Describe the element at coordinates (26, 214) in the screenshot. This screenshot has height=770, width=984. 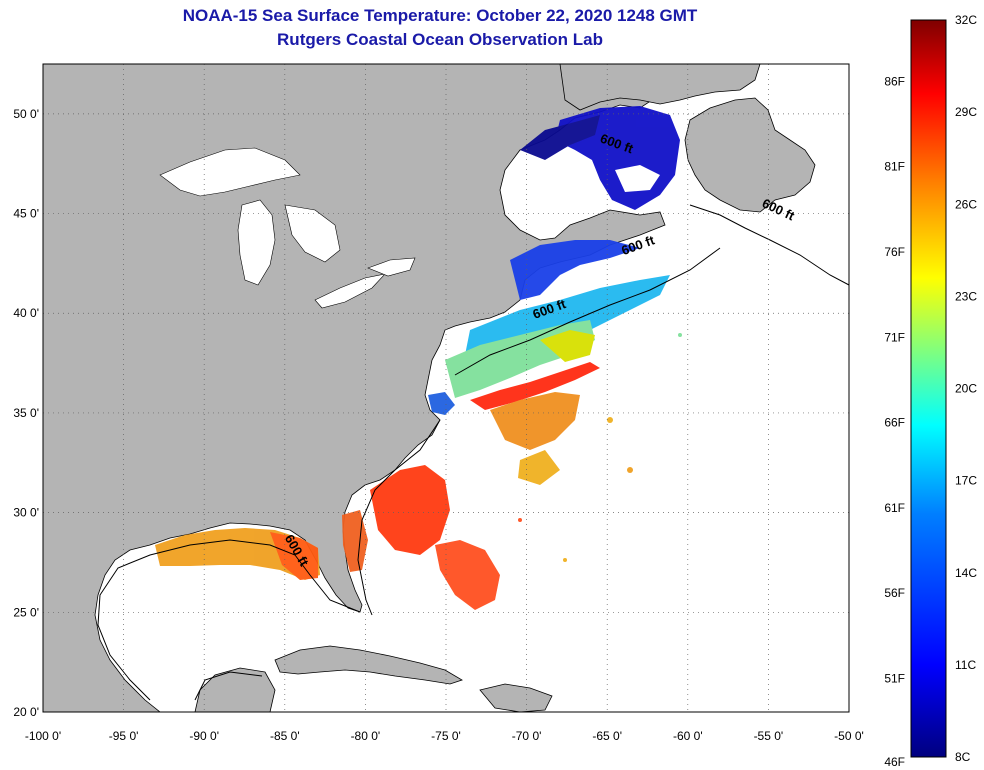
I see `lat-tick-label: 45 0'` at that location.